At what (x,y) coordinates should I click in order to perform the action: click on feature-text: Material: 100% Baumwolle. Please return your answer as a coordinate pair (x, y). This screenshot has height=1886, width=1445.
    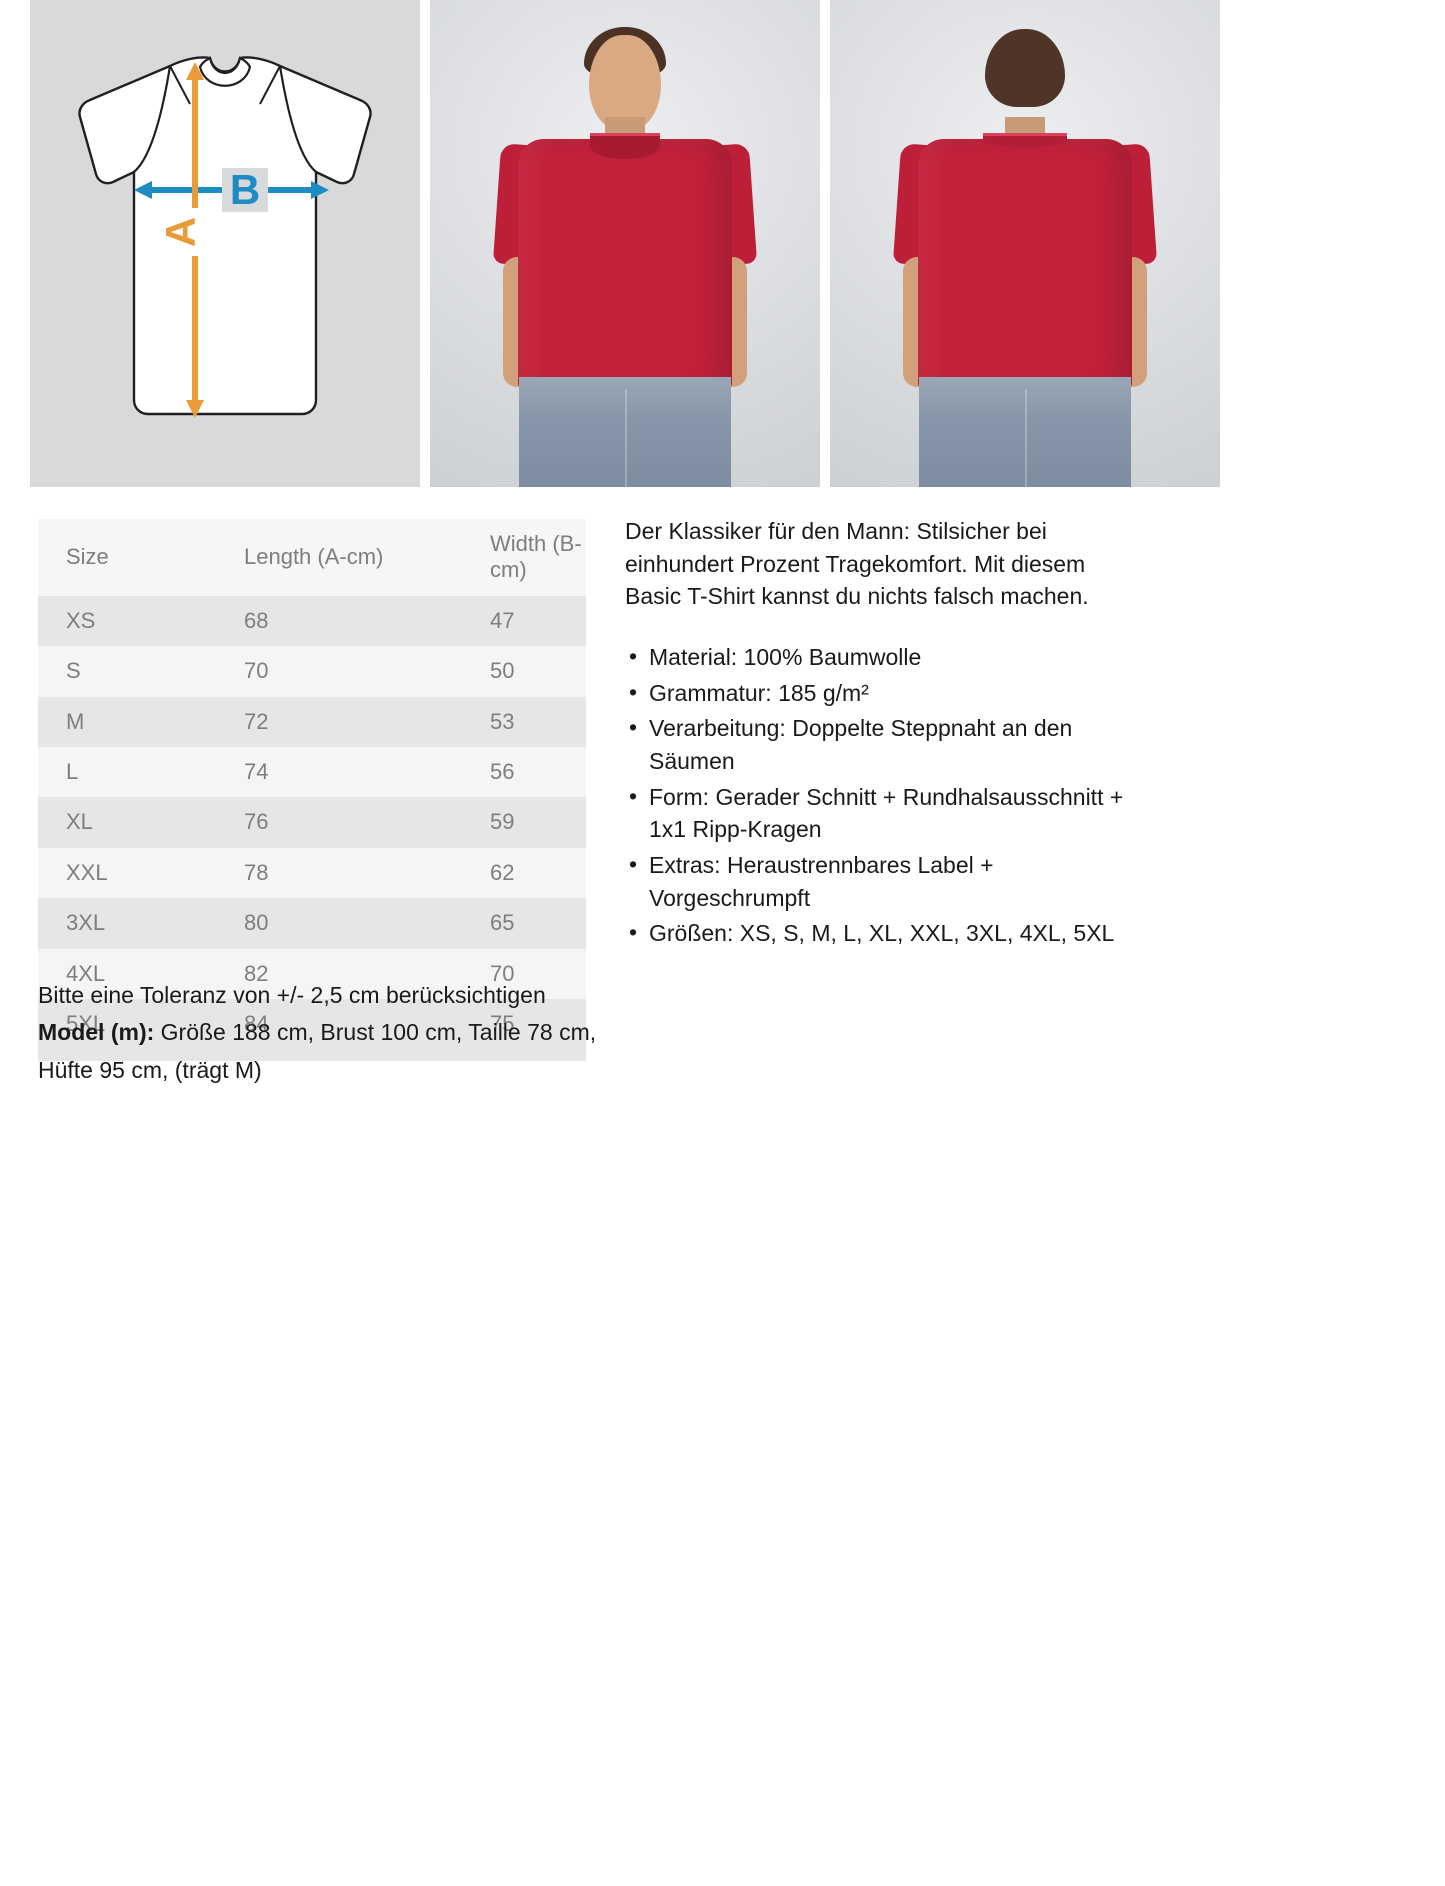
    Looking at the image, I should click on (785, 656).